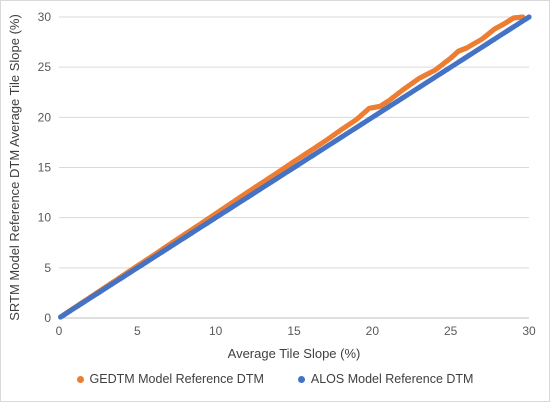  I want to click on x-tick-label: 20, so click(373, 331).